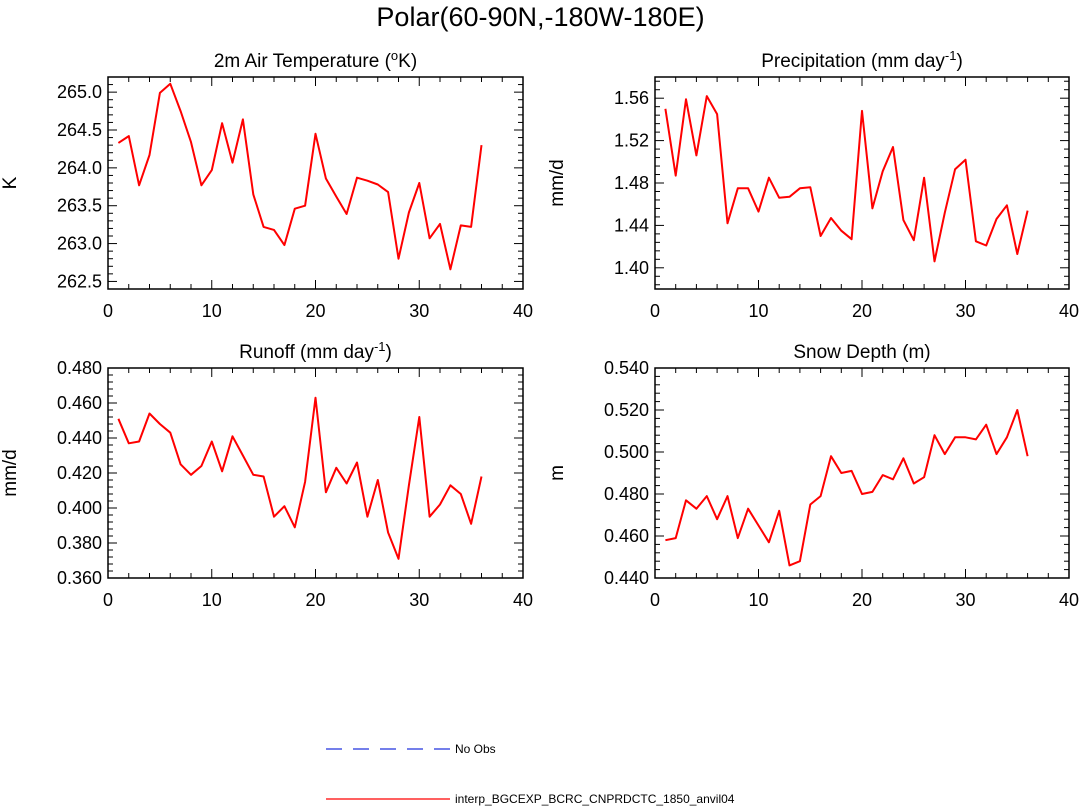 This screenshot has width=1081, height=806. I want to click on y-tick-label: 0.520, so click(626, 410).